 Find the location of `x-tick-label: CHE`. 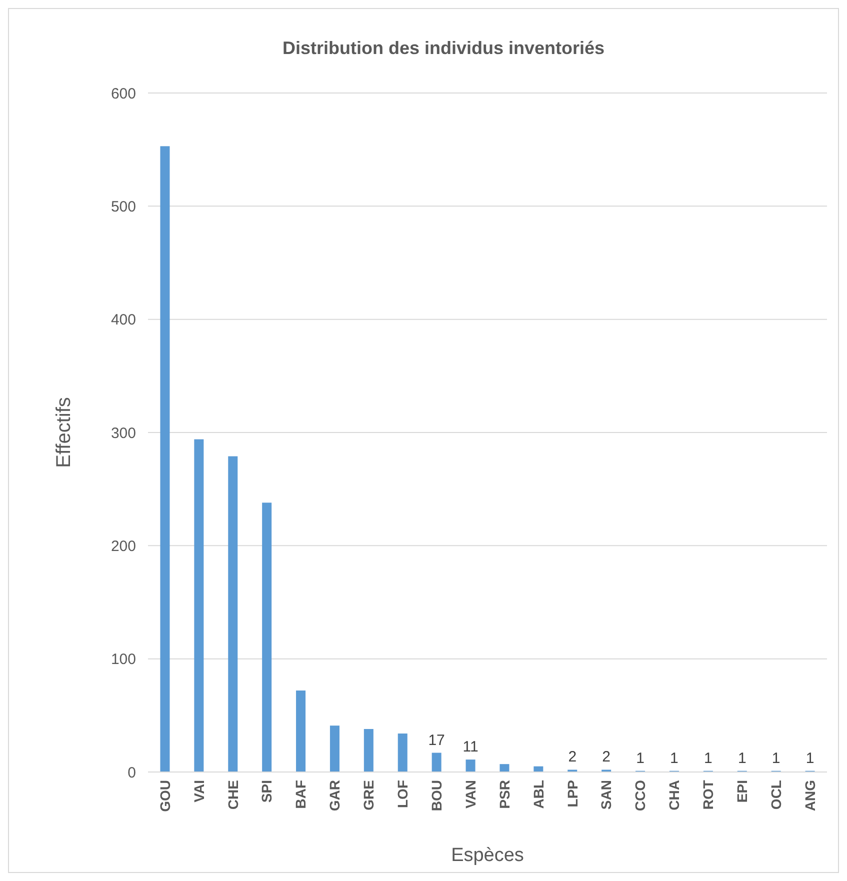

x-tick-label: CHE is located at coordinates (232, 795).